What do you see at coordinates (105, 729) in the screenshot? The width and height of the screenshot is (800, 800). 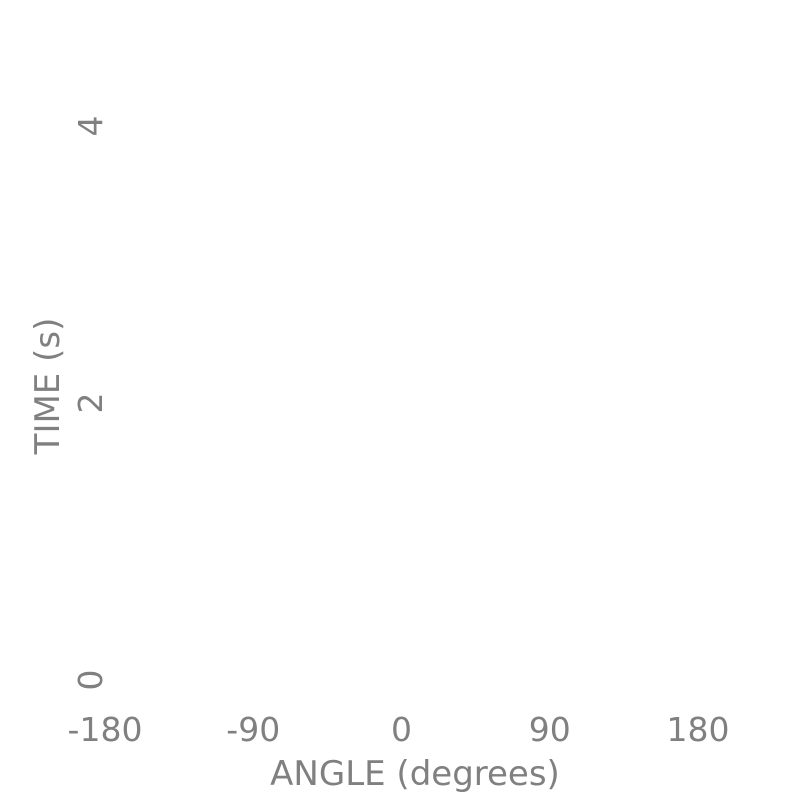 I see `x-tick-label: -180` at bounding box center [105, 729].